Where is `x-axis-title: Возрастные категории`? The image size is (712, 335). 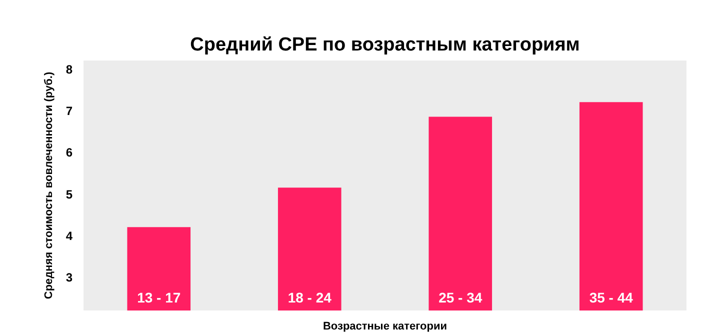 x-axis-title: Возрастные категории is located at coordinates (385, 326).